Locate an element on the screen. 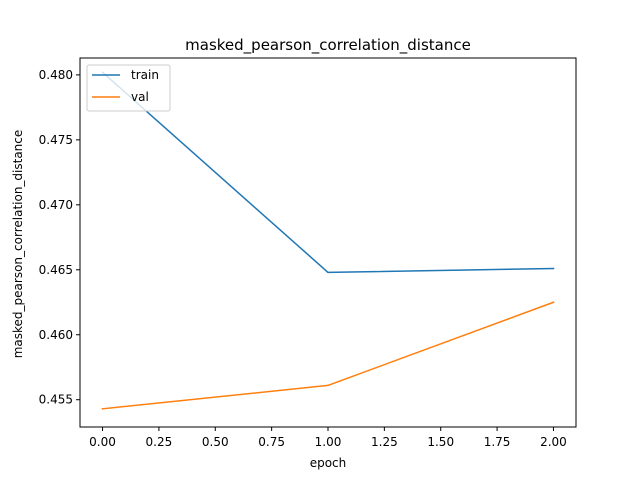  y-tick-label: 0.470 is located at coordinates (56, 205).